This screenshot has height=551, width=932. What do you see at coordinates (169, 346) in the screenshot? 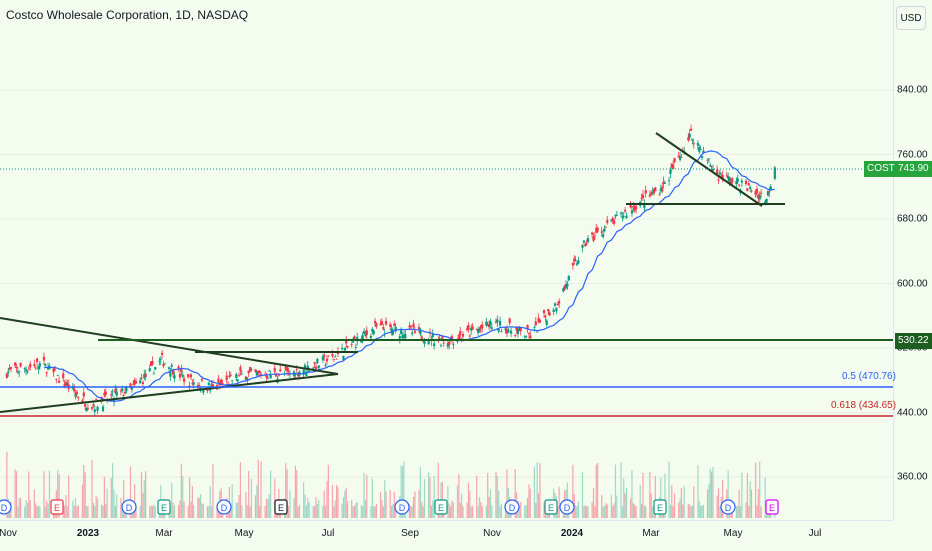
I see `upper-trendline-2022` at bounding box center [169, 346].